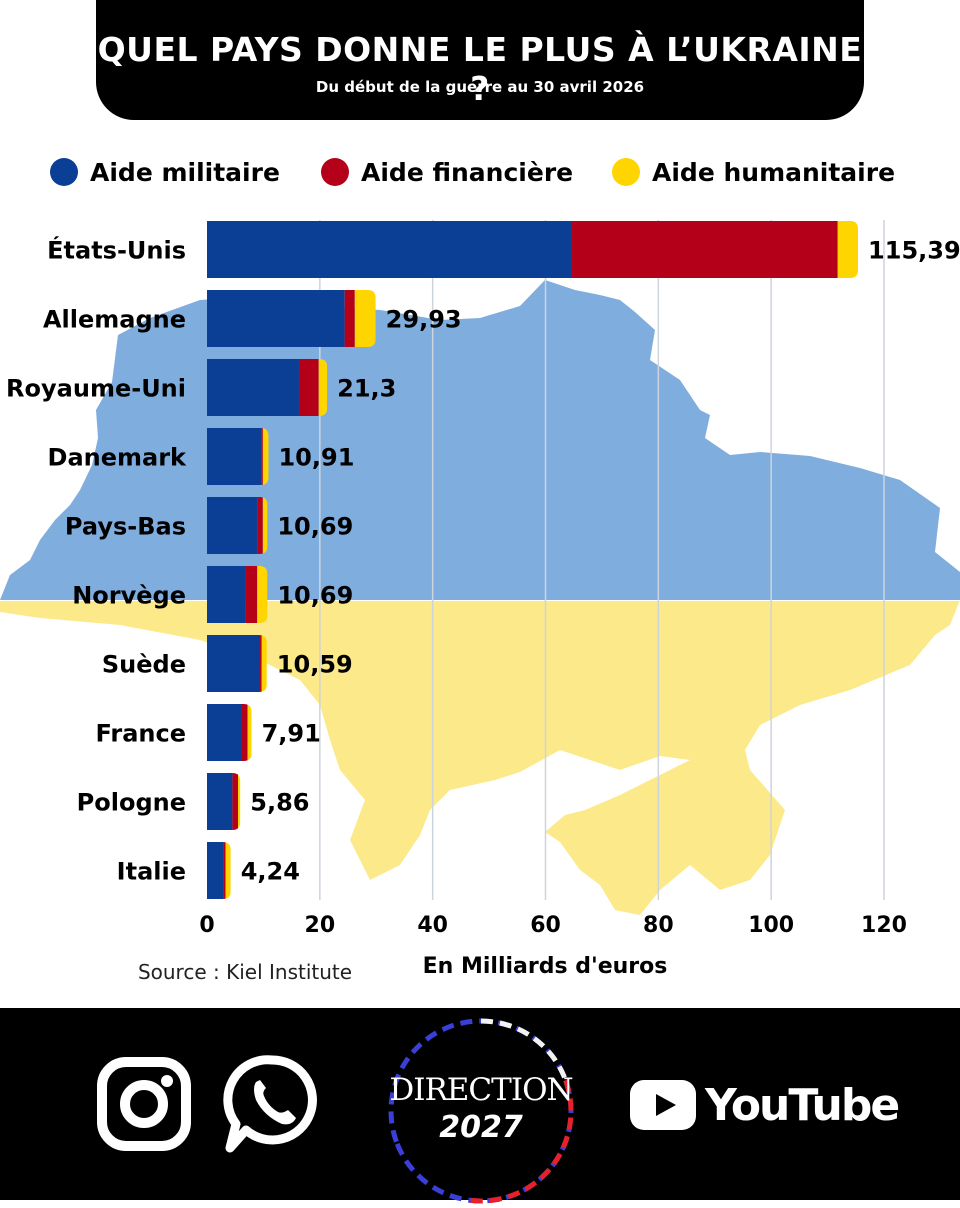 This screenshot has height=1208, width=960. I want to click on x-tick-label: 20, so click(320, 925).